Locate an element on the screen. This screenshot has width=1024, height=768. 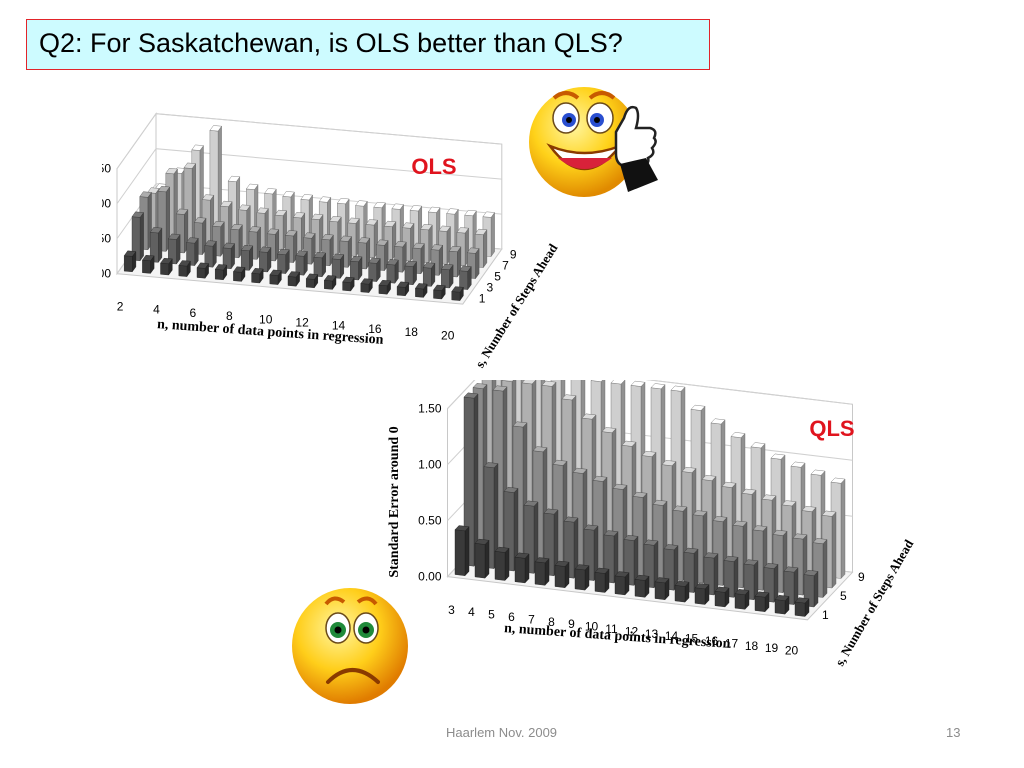
bar-s3-n7 is located at coordinates (228, 256).